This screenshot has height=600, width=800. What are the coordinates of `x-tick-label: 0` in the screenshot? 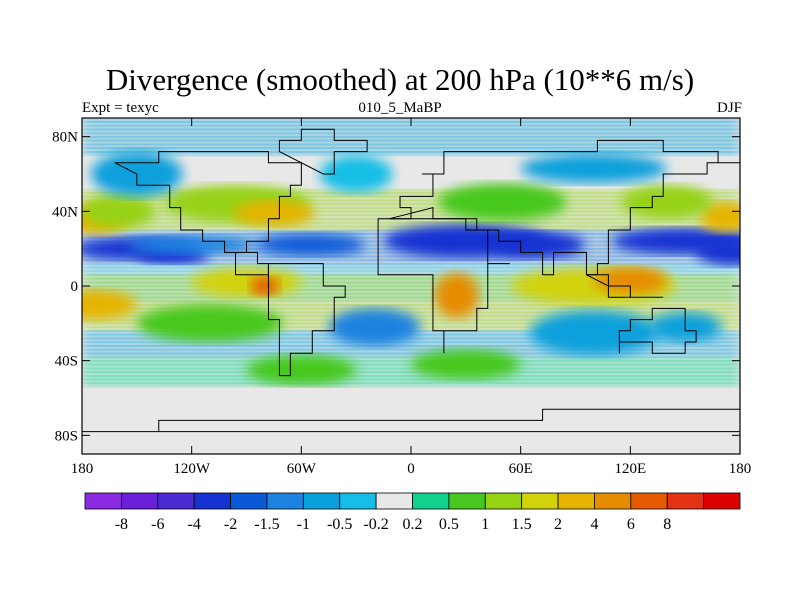 It's located at (411, 469).